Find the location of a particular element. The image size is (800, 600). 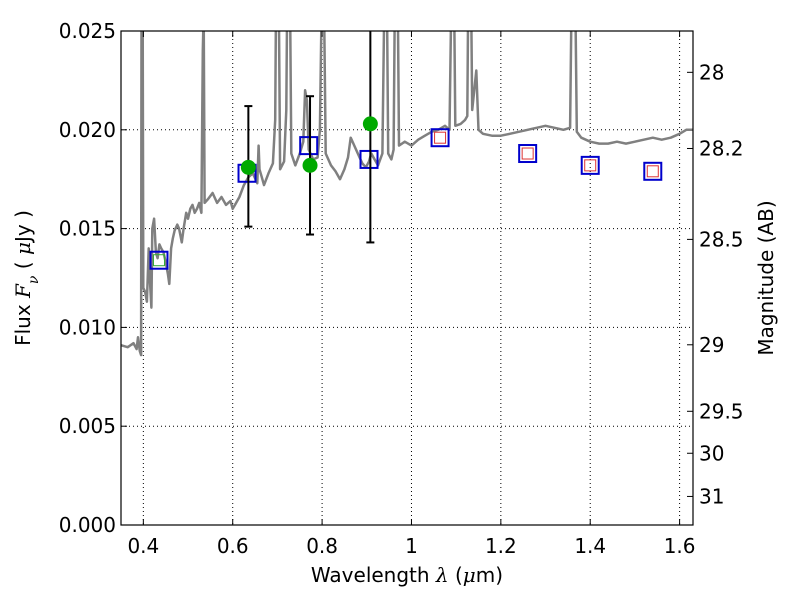

y-tick-label: 0.020 is located at coordinates (87, 130).